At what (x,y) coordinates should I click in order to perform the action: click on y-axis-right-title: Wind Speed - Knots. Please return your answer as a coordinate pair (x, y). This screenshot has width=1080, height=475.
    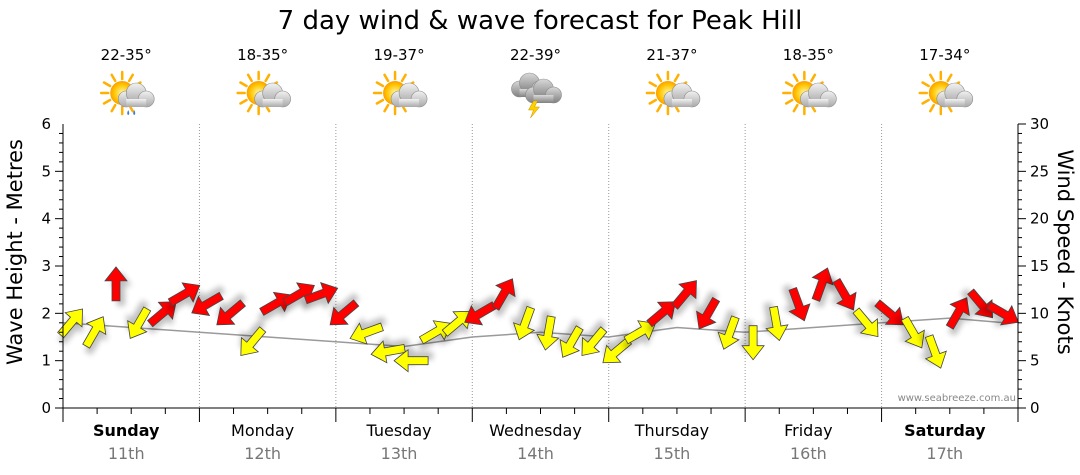
    Looking at the image, I should click on (1065, 251).